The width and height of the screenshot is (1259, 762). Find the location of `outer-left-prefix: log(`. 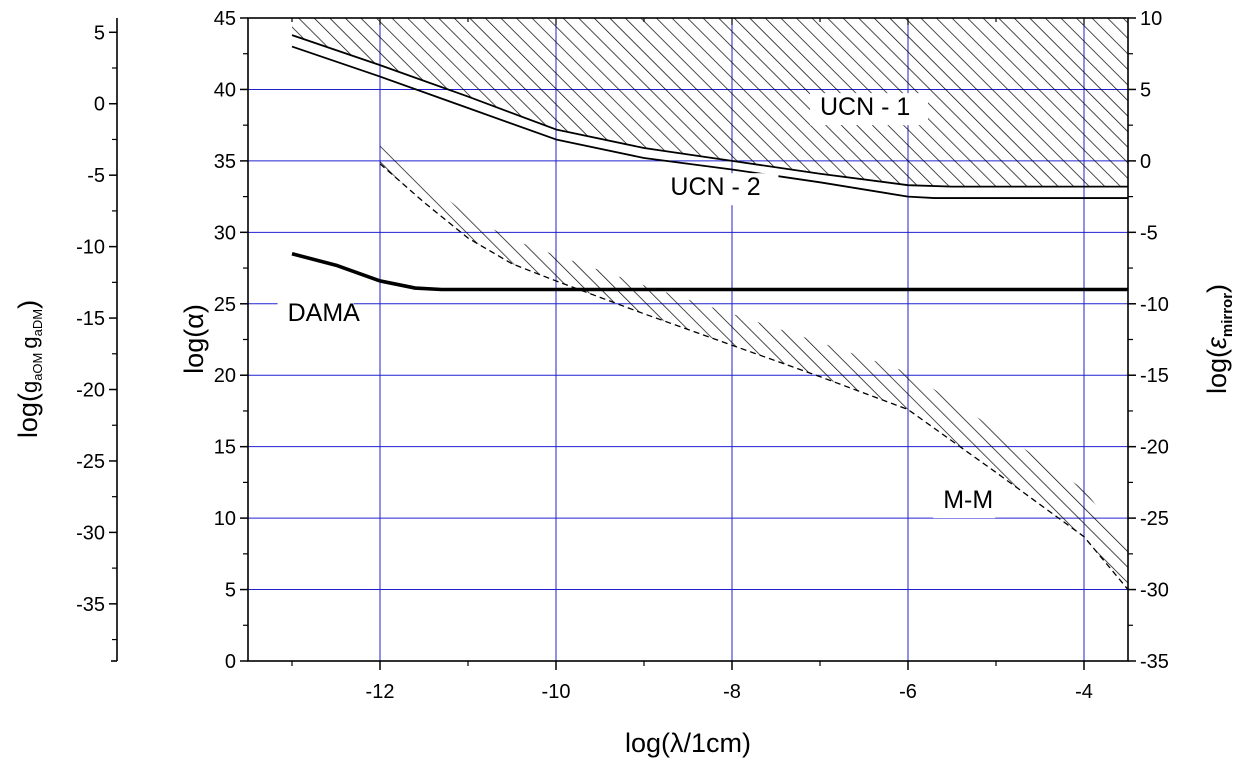

outer-left-prefix: log( is located at coordinates (28, 415).